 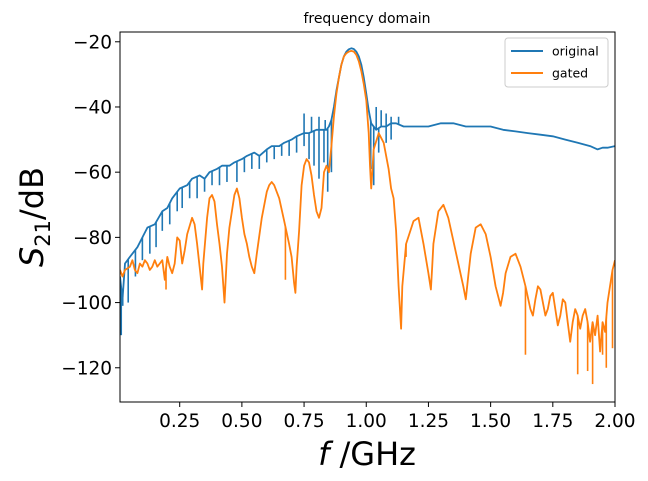 What do you see at coordinates (428, 421) in the screenshot?
I see `x-tick-label: 1.25` at bounding box center [428, 421].